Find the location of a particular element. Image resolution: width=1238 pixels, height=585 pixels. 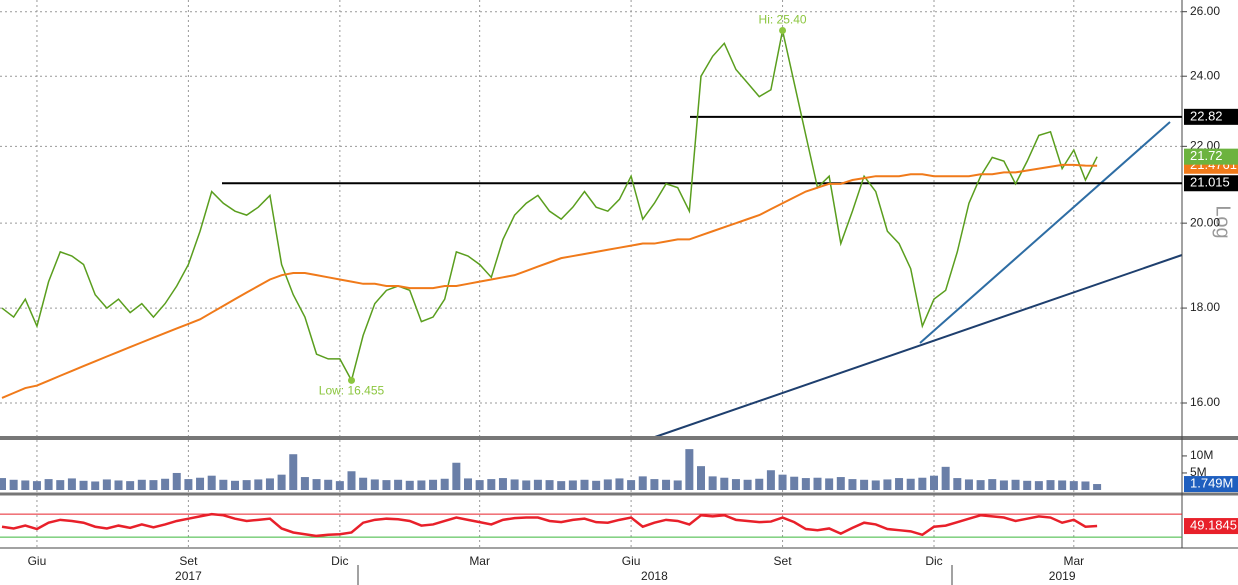

x-tick-label: Giu is located at coordinates (631, 561).